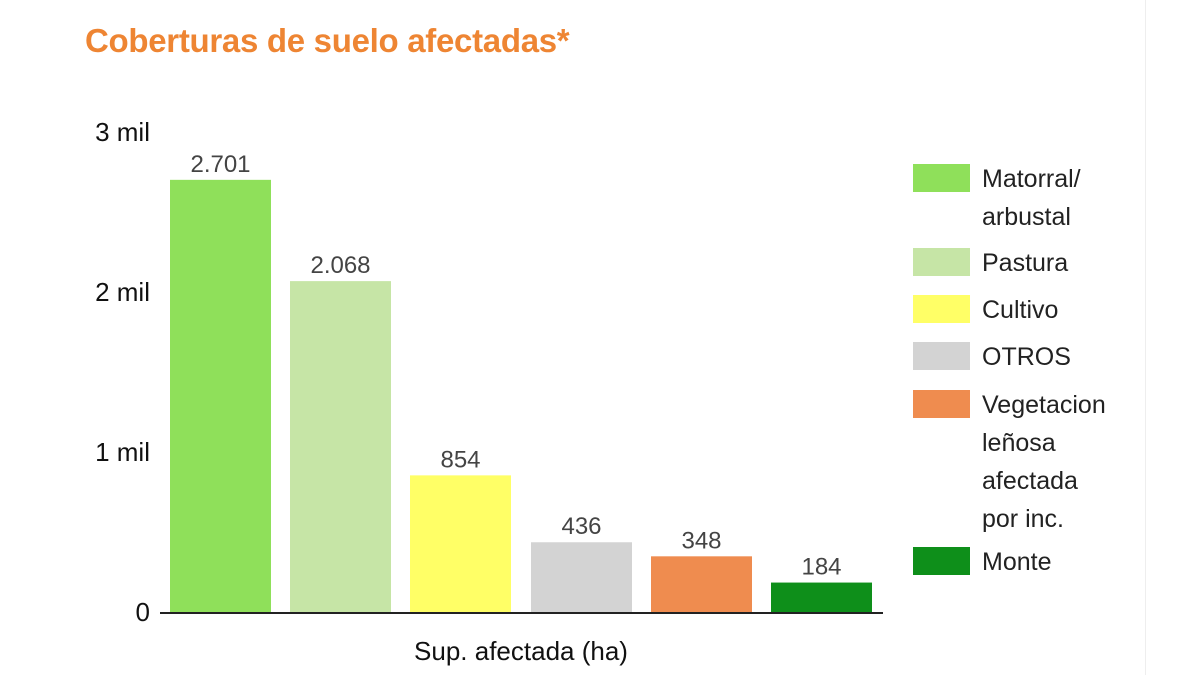 The image size is (1200, 675). I want to click on legend-label: Monte, so click(1017, 562).